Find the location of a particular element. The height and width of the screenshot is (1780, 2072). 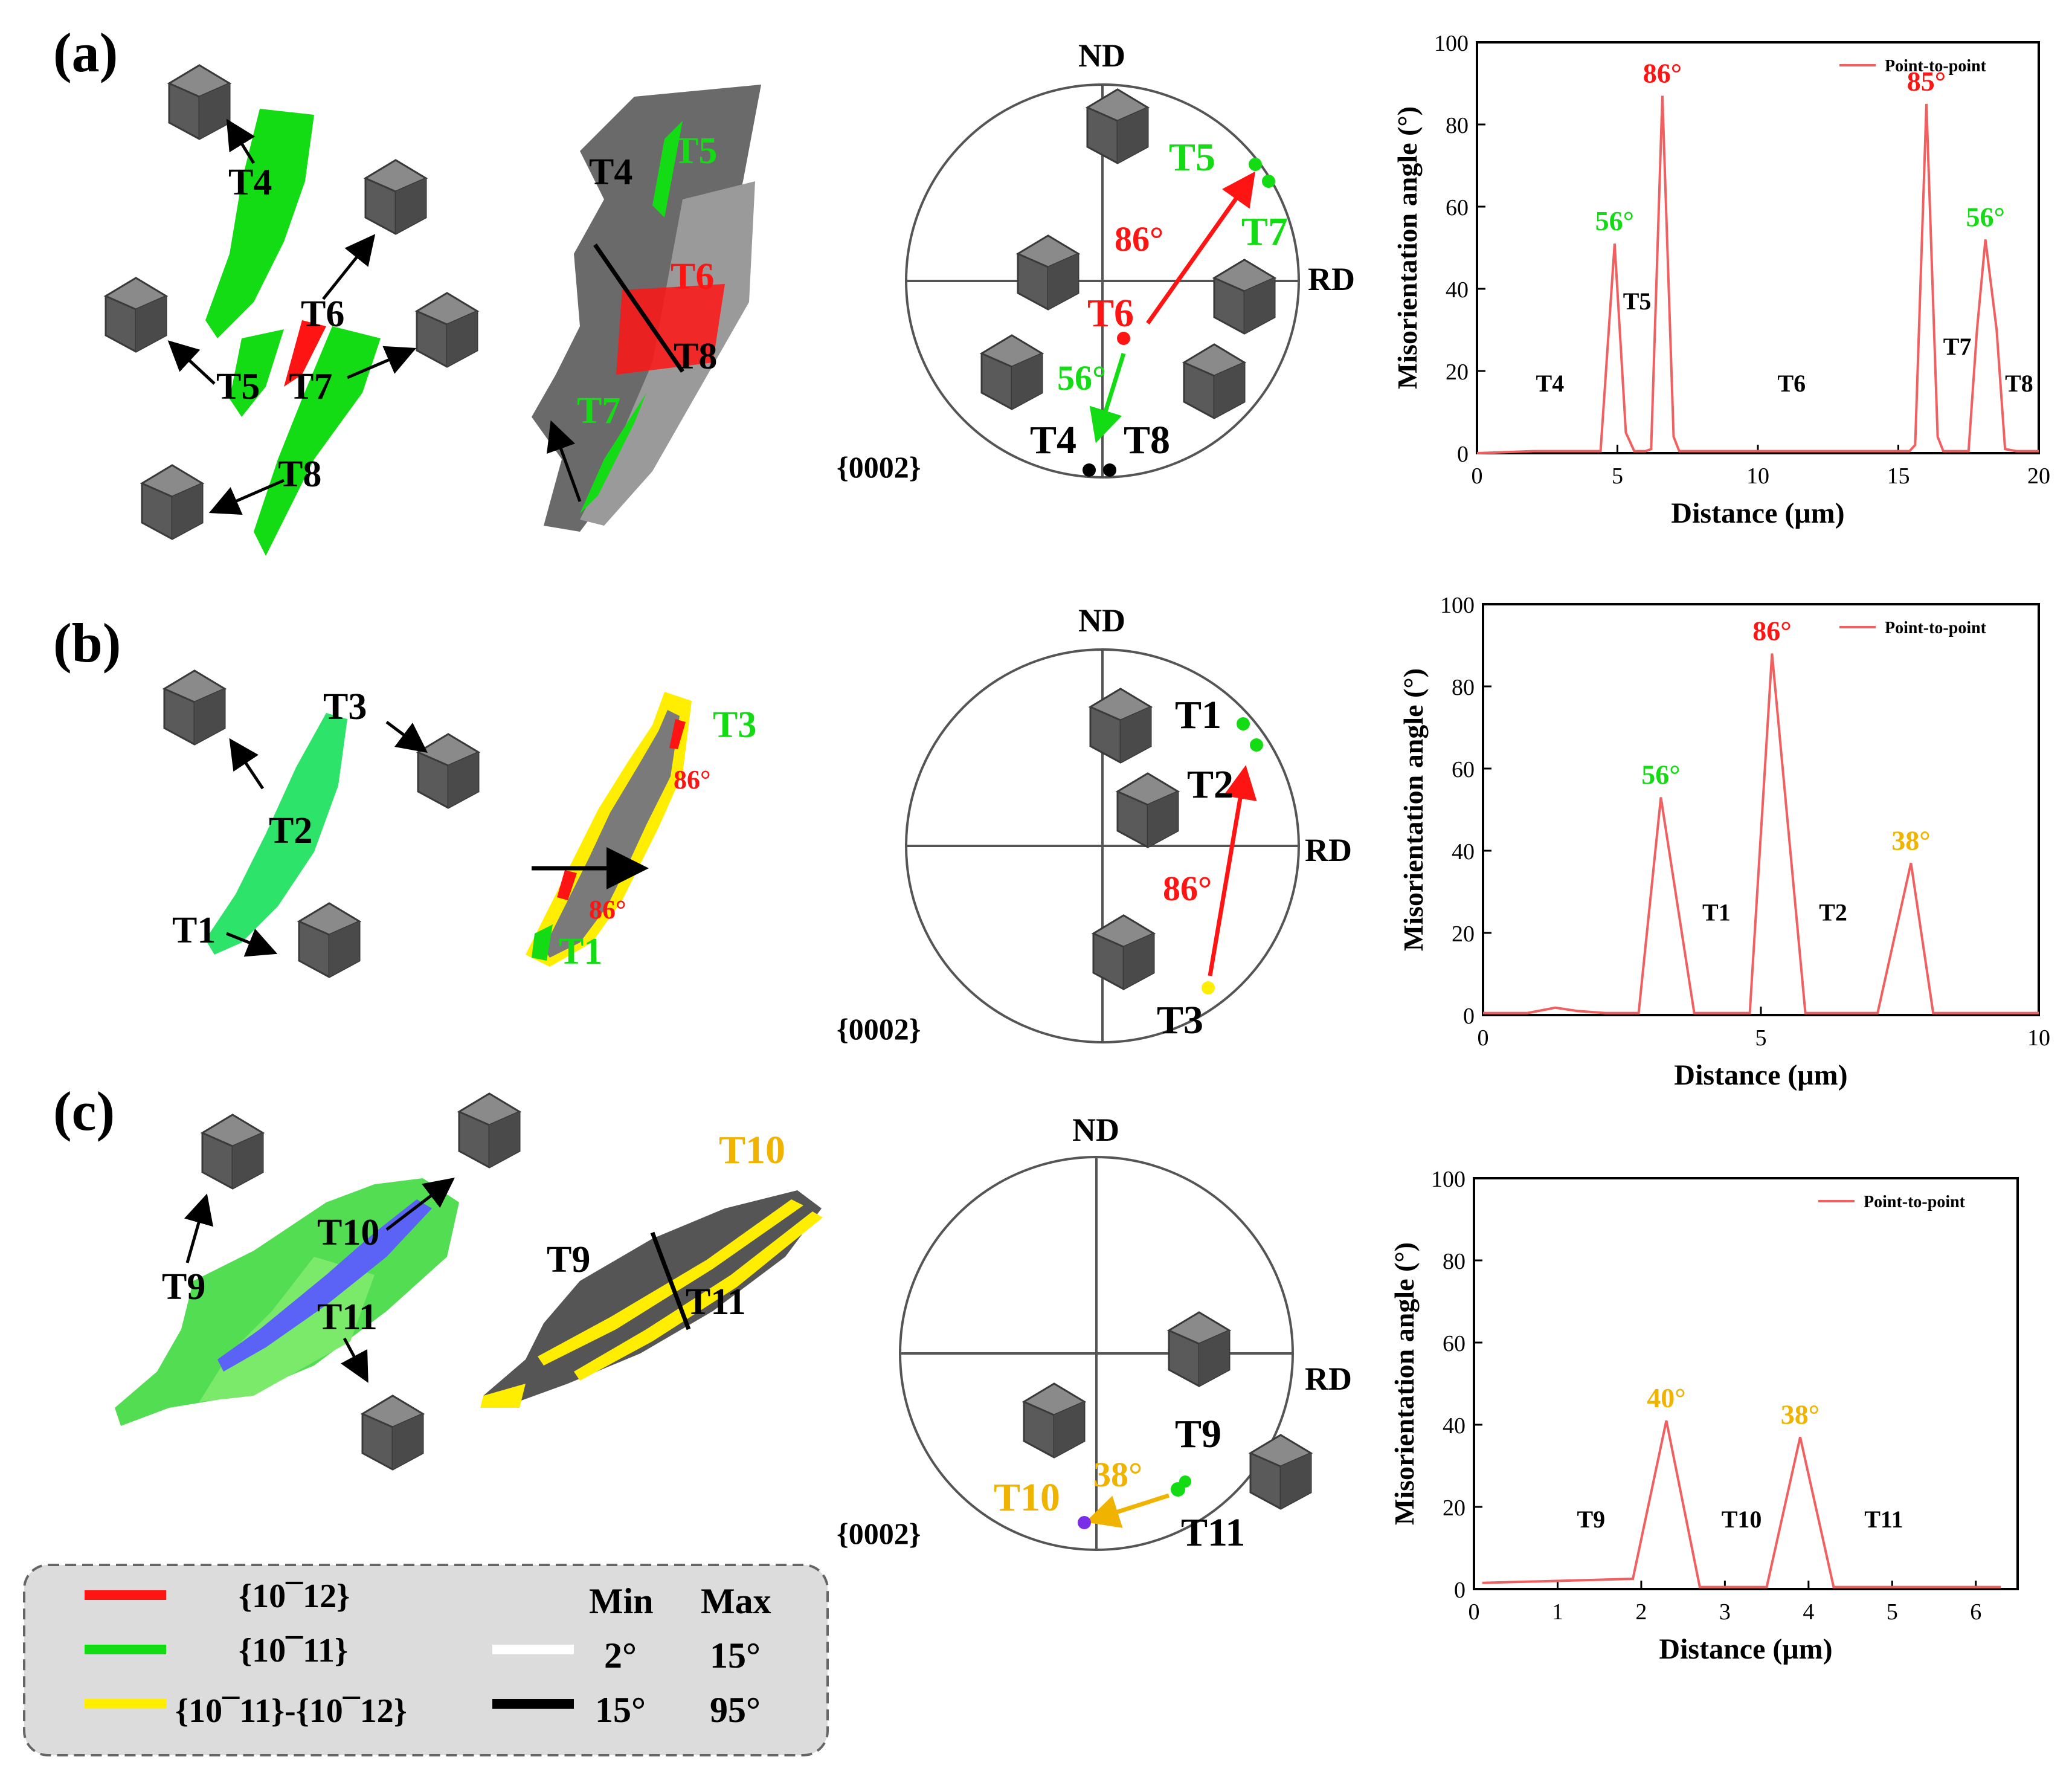

panel-b-map-label-t3: T3 is located at coordinates (345, 706).